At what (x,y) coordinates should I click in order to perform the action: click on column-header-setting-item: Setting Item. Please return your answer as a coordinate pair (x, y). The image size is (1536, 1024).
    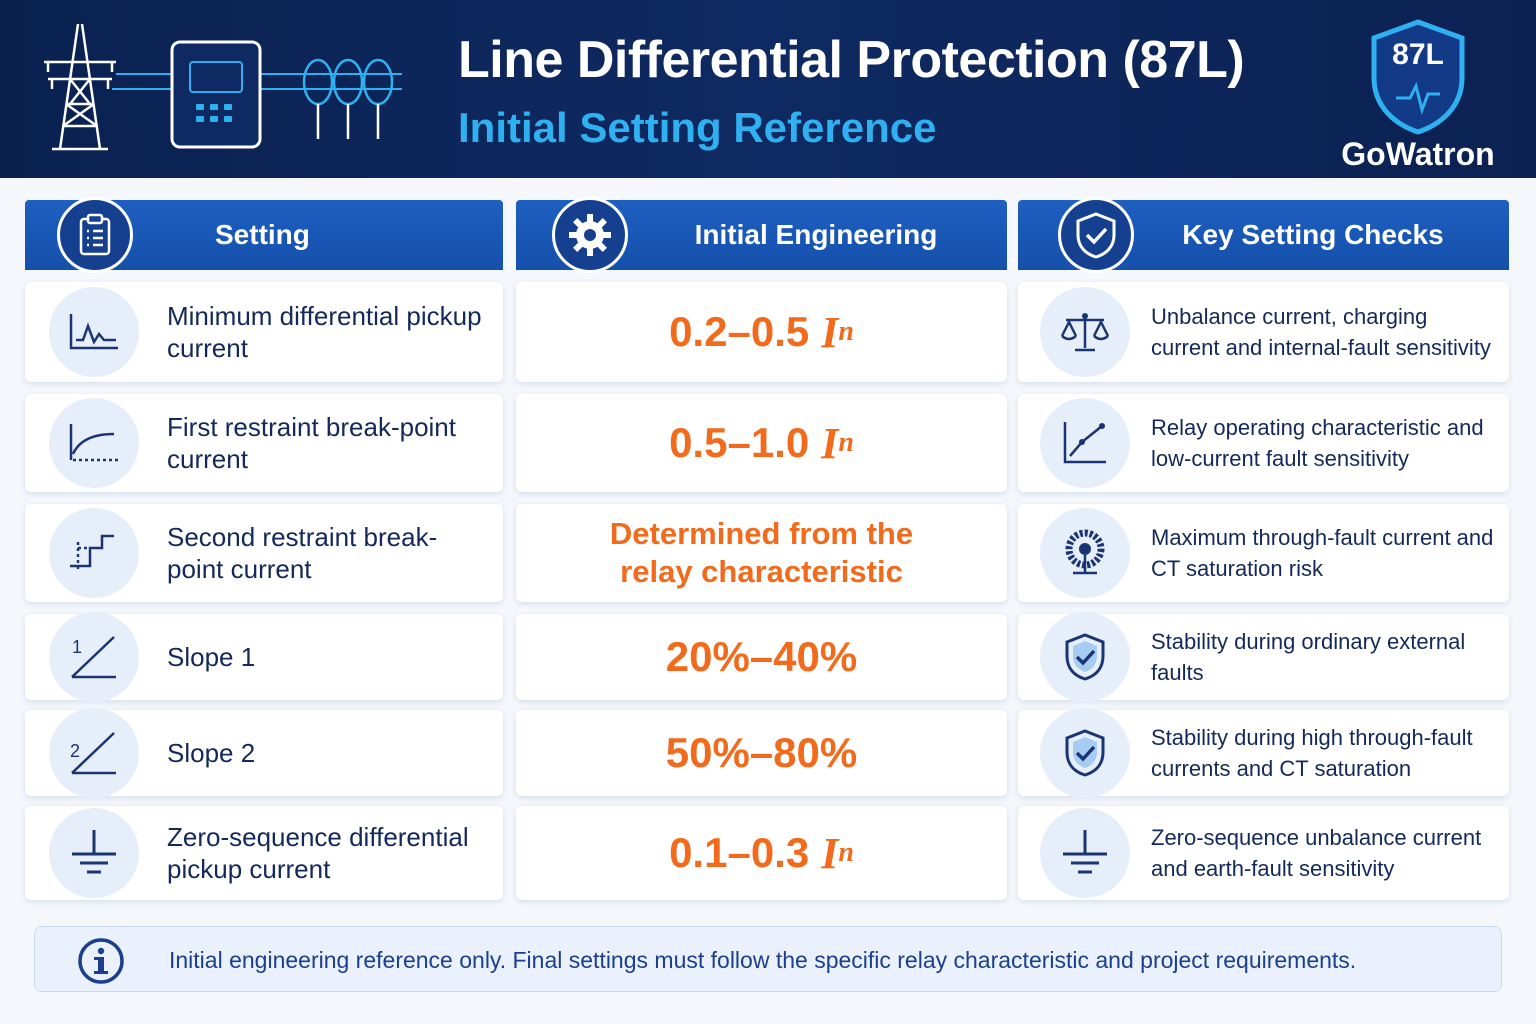
    Looking at the image, I should click on (264, 258).